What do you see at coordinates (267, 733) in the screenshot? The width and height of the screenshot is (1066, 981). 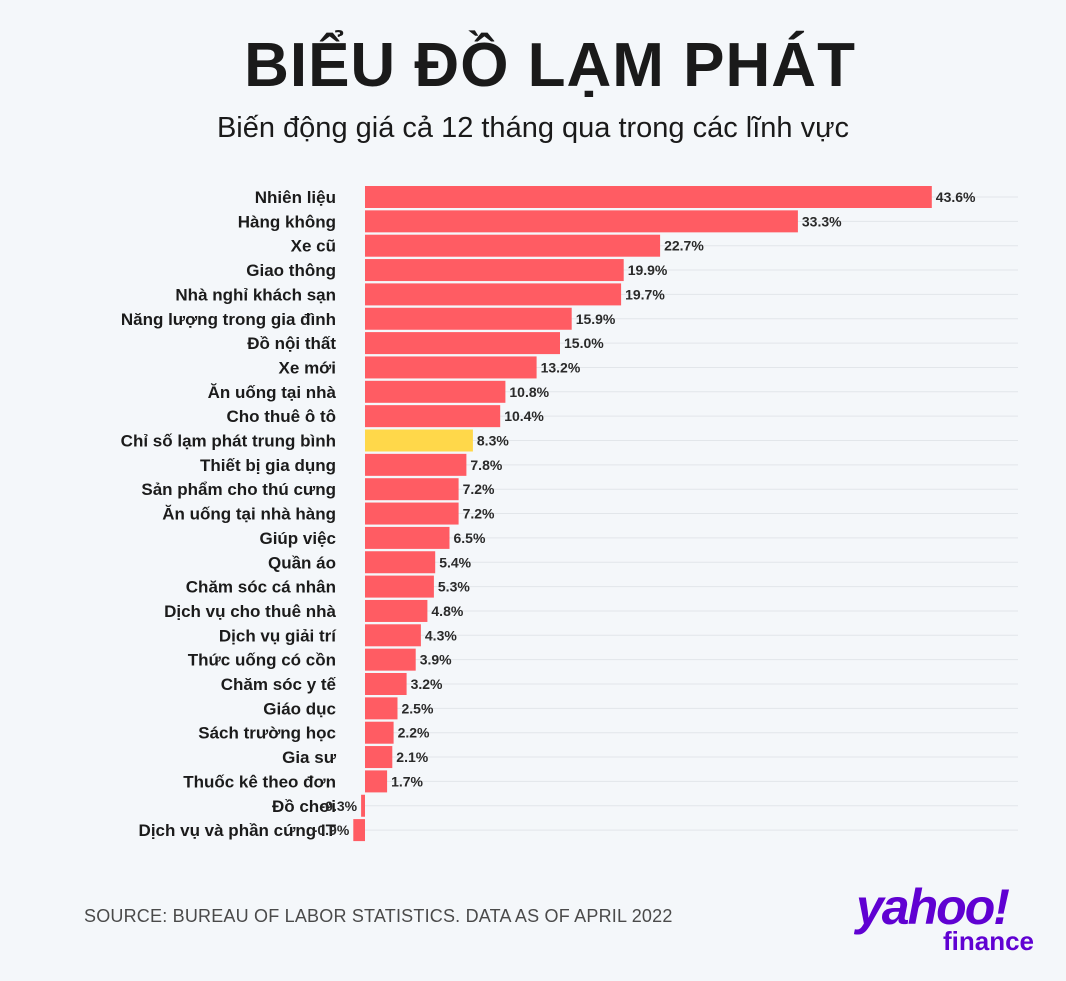 I see `category-label: Sách trường học` at bounding box center [267, 733].